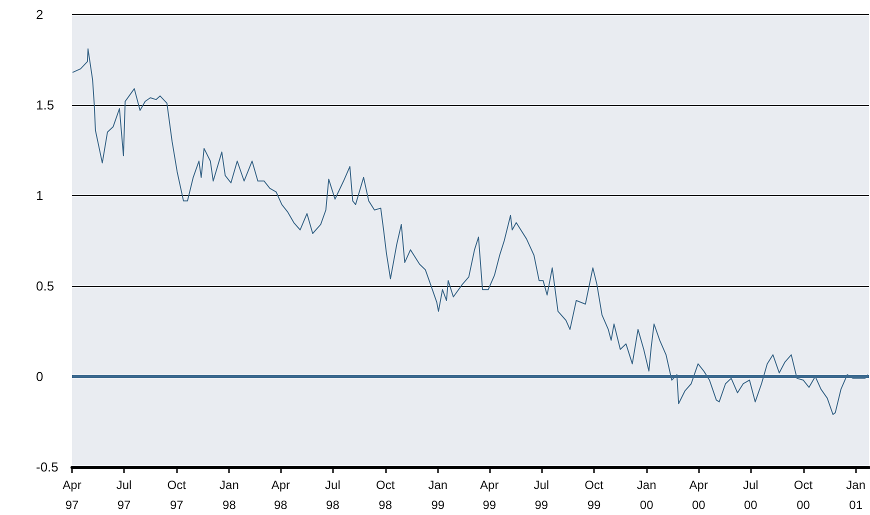  What do you see at coordinates (804, 495) in the screenshot?
I see `x-tick-label: Oct 00` at bounding box center [804, 495].